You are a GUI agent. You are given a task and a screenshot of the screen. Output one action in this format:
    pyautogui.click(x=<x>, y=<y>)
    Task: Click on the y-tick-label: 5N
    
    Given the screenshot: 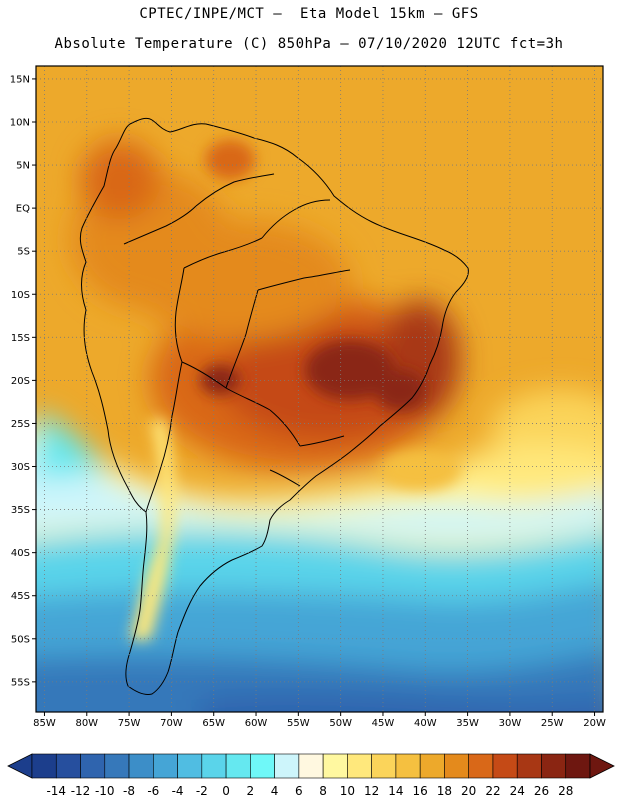 What is the action you would take?
    pyautogui.click(x=23, y=166)
    